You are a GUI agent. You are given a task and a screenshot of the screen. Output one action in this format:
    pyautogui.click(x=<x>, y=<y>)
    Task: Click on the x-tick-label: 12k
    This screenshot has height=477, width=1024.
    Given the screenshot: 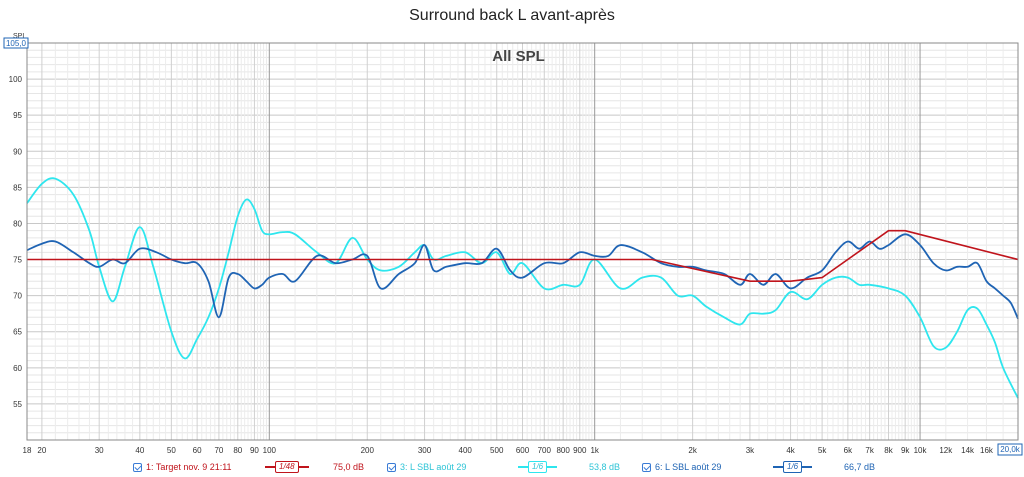 What is the action you would take?
    pyautogui.click(x=946, y=450)
    